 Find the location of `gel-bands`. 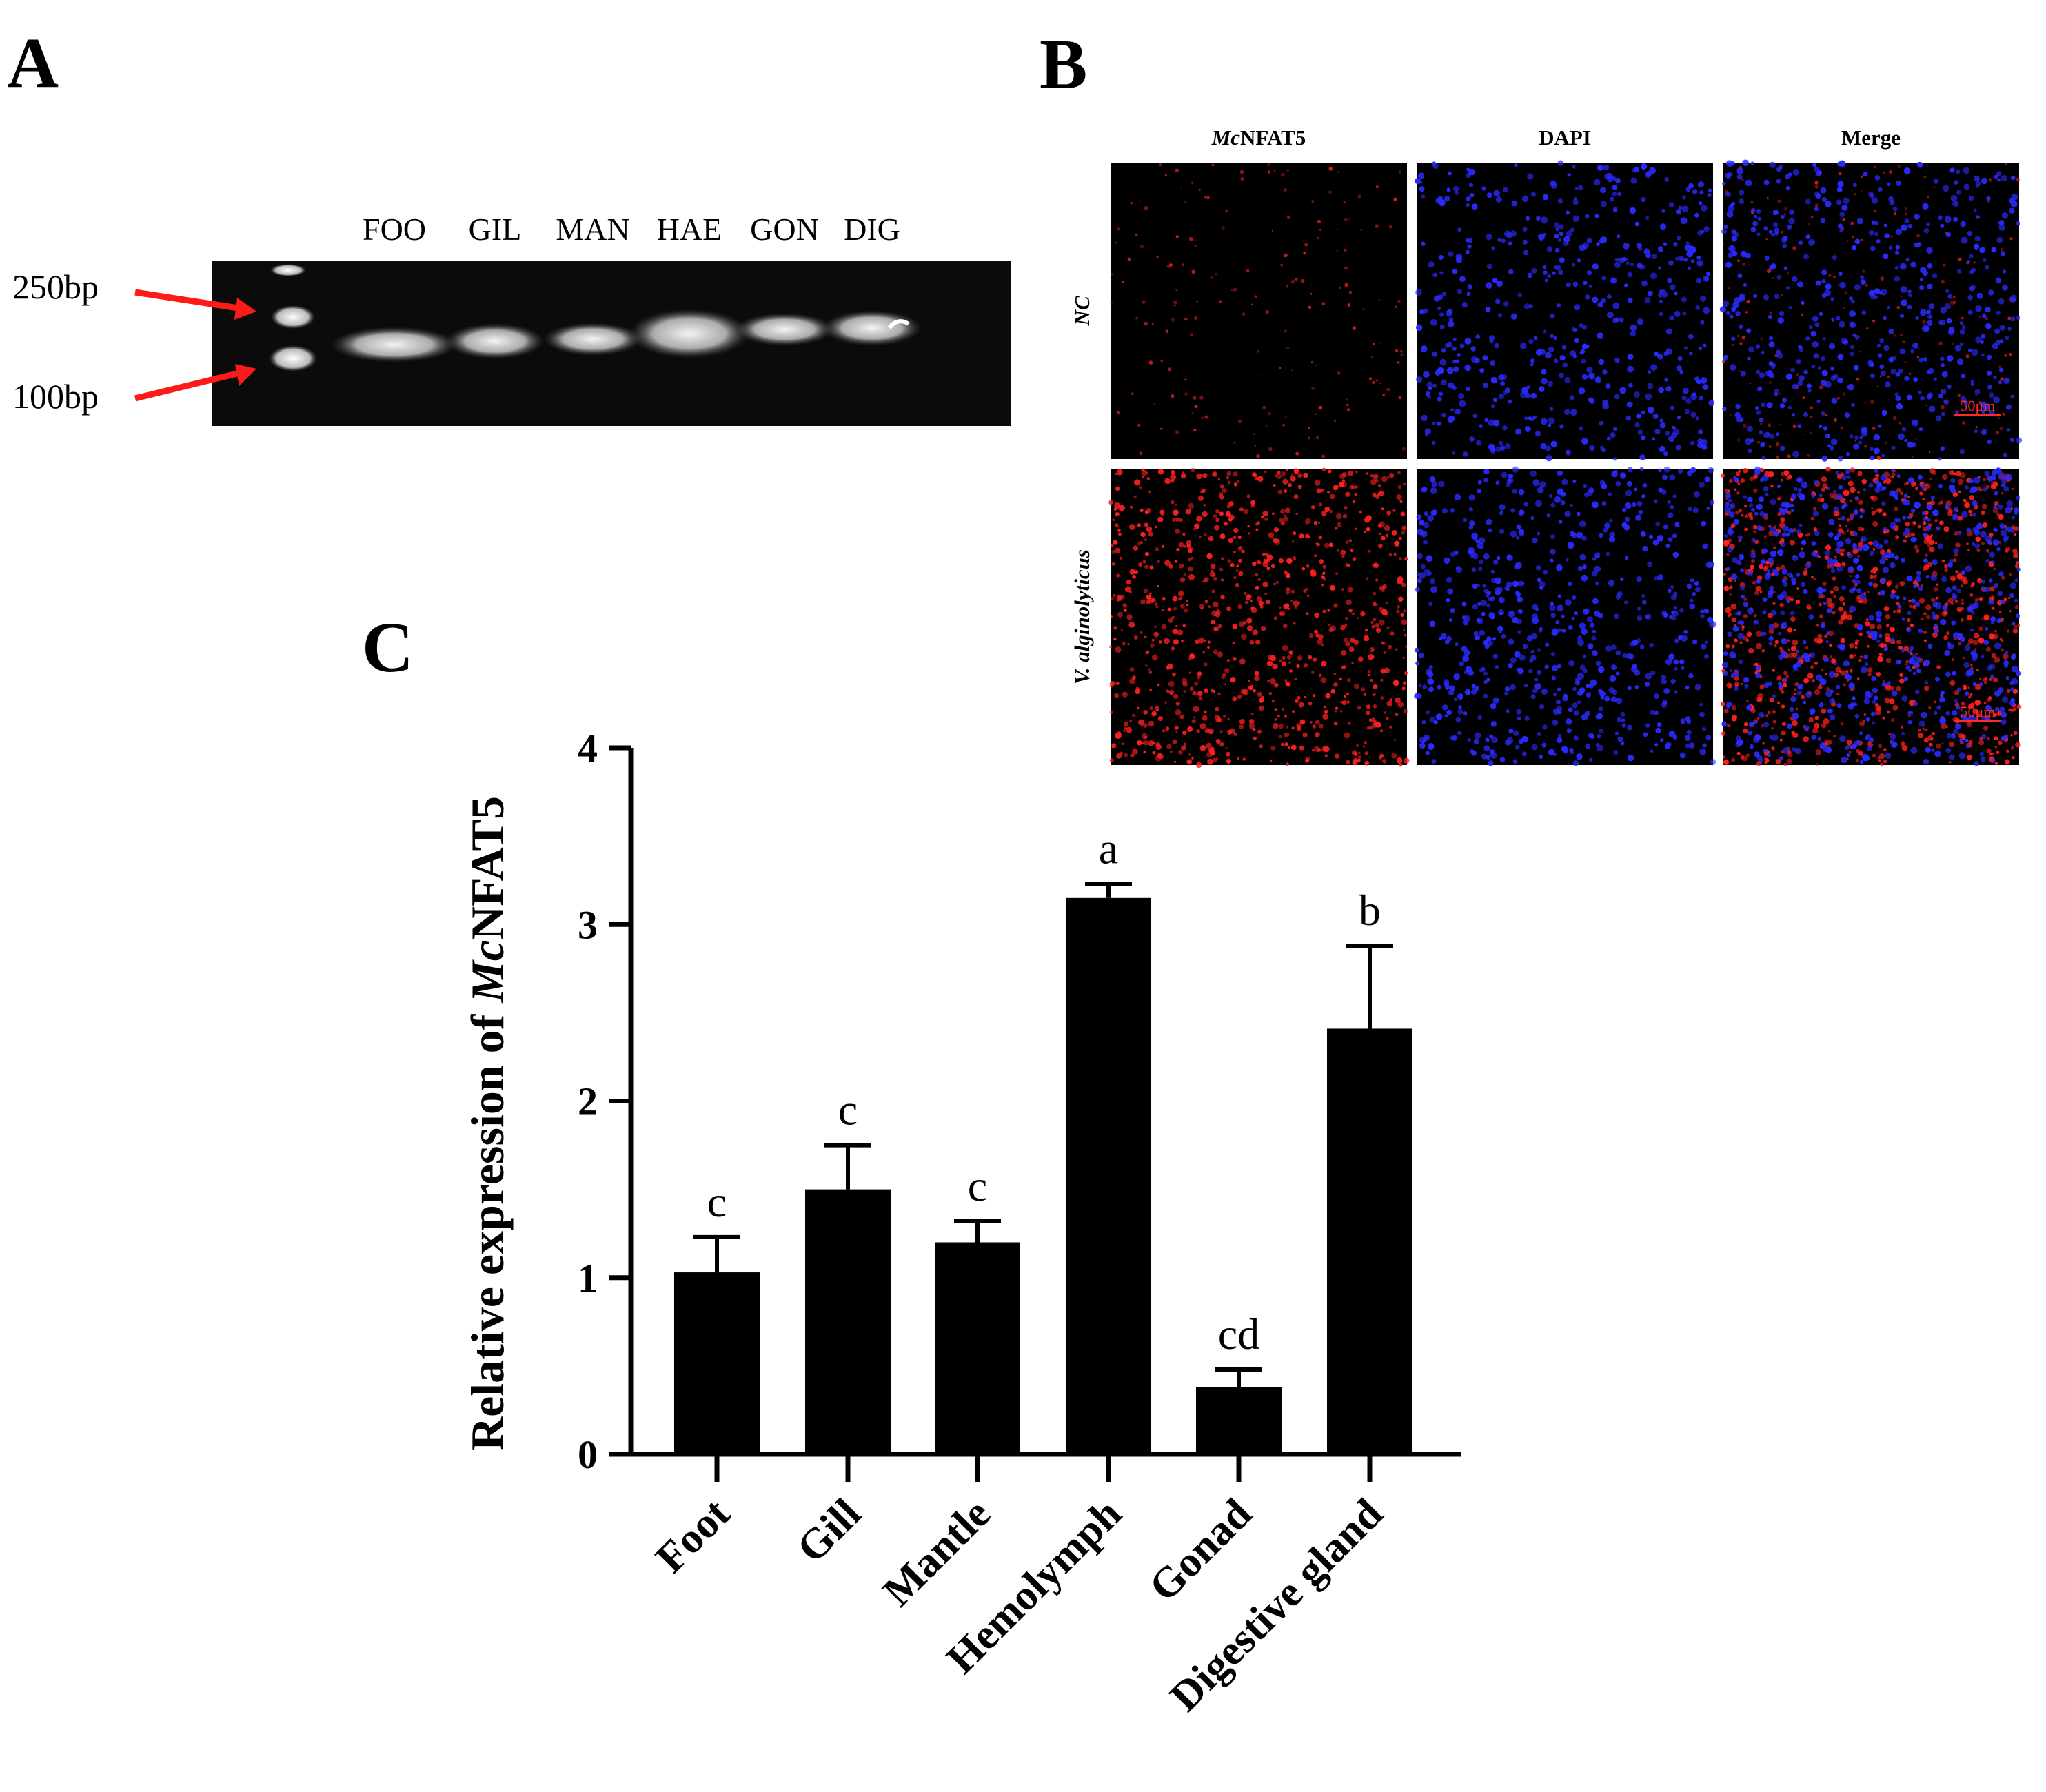

gel-bands is located at coordinates (626, 336).